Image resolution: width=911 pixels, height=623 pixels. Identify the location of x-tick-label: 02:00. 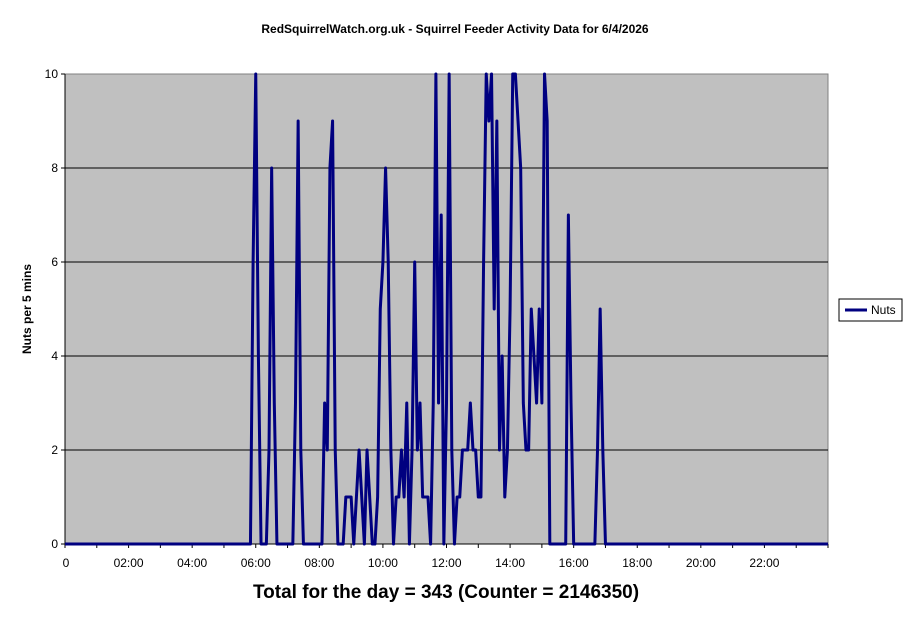
(129, 563).